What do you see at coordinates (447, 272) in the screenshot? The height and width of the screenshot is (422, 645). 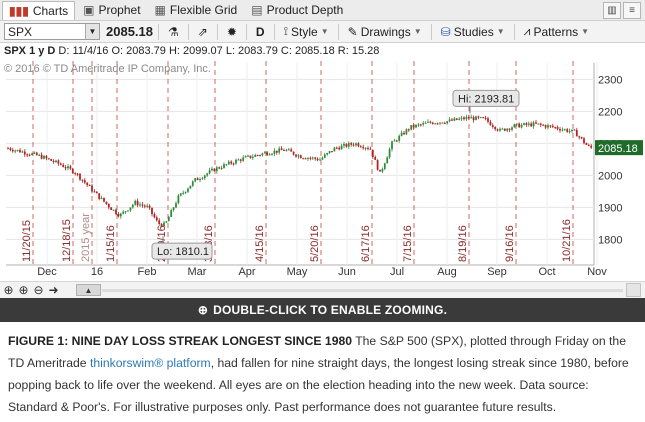 I see `x-tick-label: Aug` at bounding box center [447, 272].